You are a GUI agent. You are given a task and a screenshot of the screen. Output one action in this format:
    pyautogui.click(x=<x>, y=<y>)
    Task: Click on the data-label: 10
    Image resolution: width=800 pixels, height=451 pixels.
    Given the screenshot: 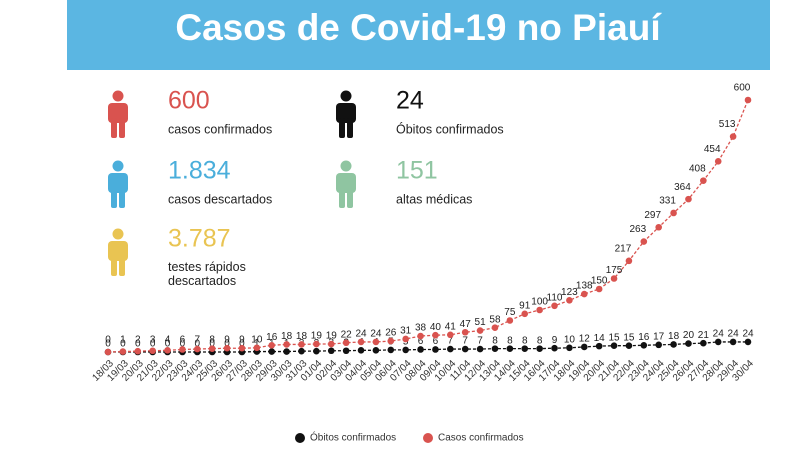 What is the action you would take?
    pyautogui.click(x=570, y=339)
    